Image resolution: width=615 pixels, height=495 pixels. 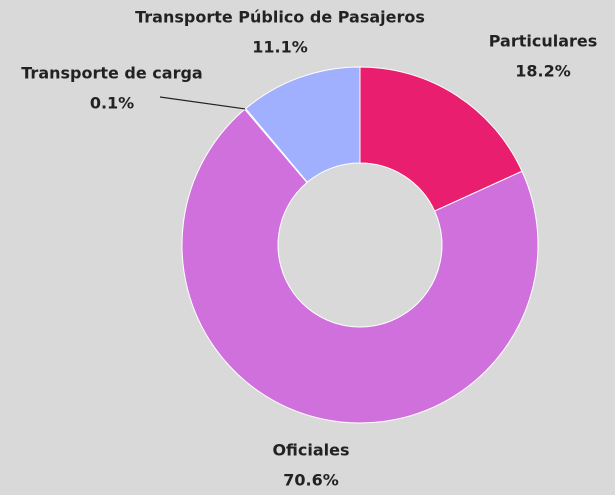 I want to click on slice-label: Oficiales, so click(x=310, y=450).